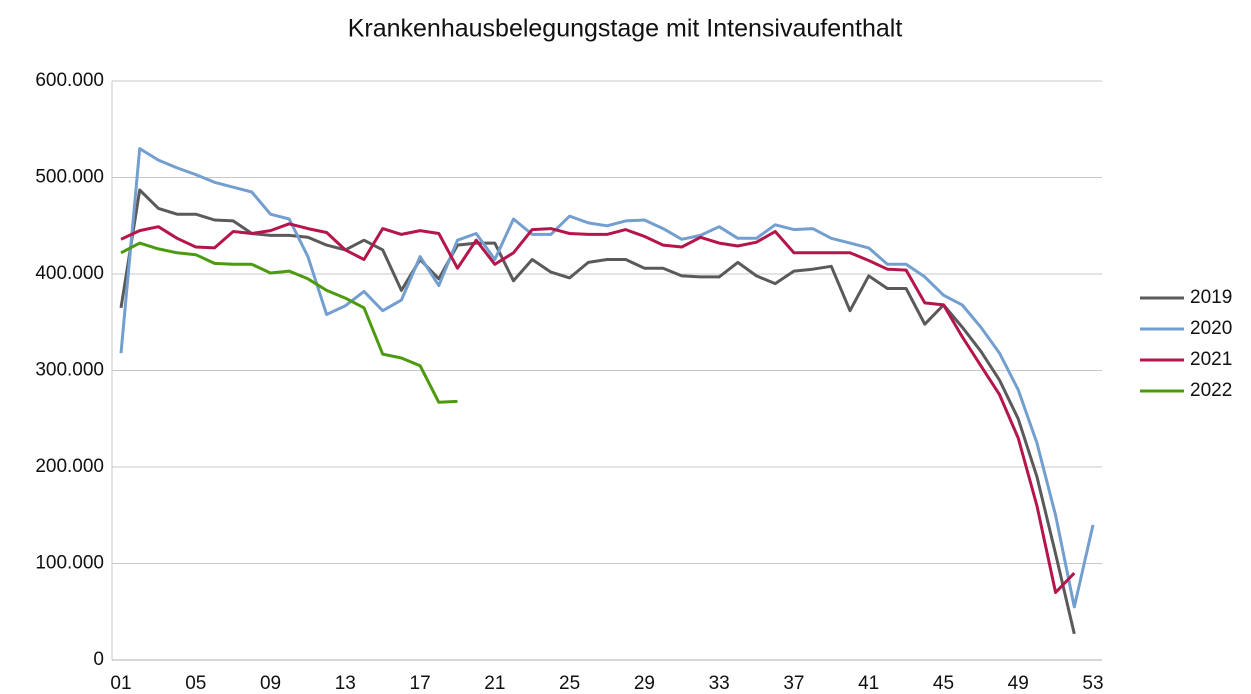 This screenshot has width=1251, height=694. I want to click on x-tick-label: 05, so click(195, 683).